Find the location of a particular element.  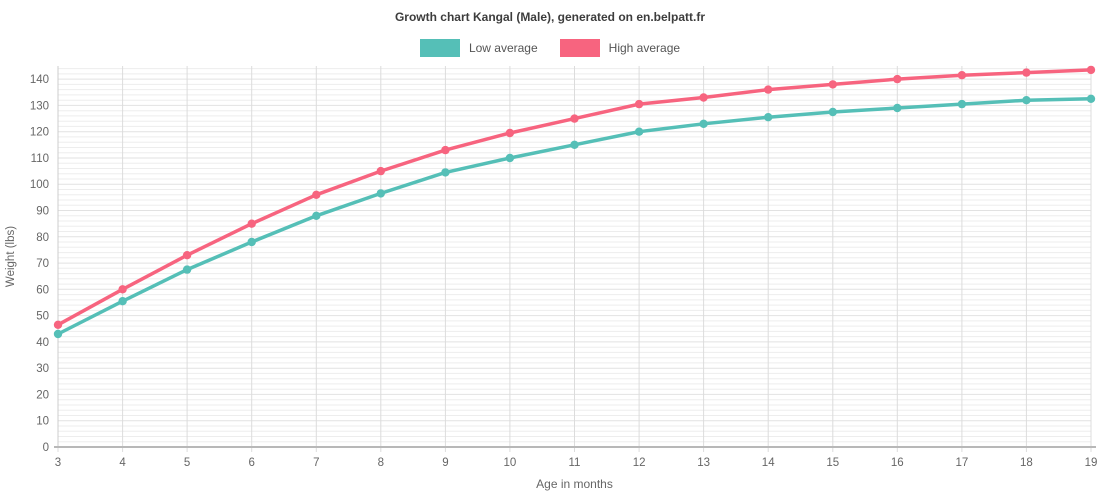

y-tick-label: 70 is located at coordinates (42, 264).